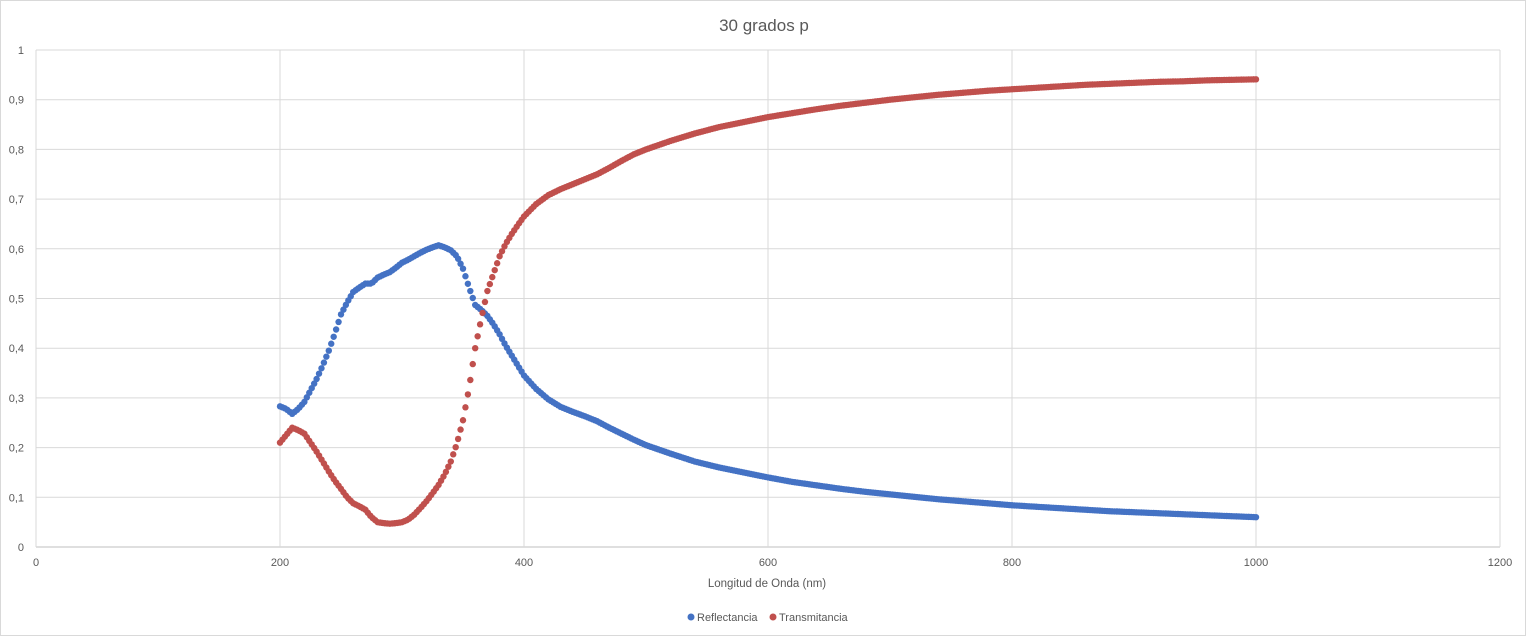 This screenshot has height=637, width=1526. I want to click on legend-marker-reflectancia, so click(691, 617).